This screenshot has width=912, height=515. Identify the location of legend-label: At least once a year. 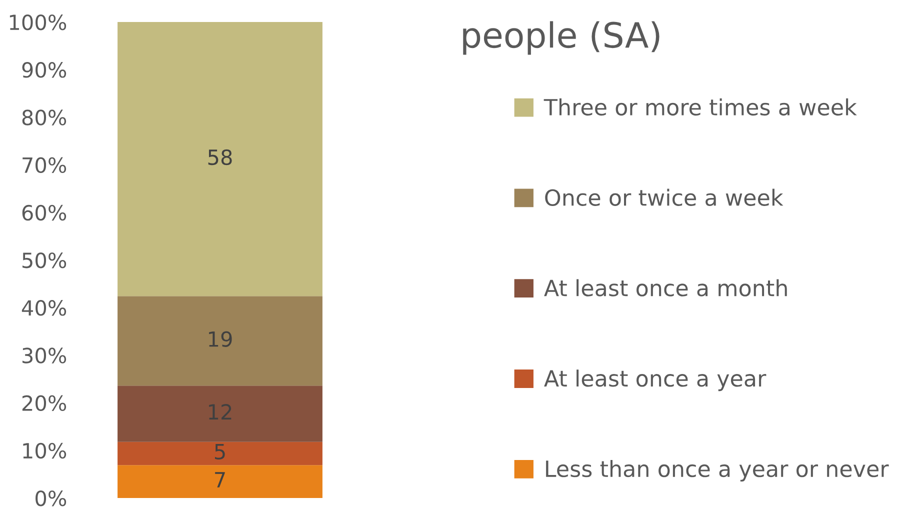
(655, 381).